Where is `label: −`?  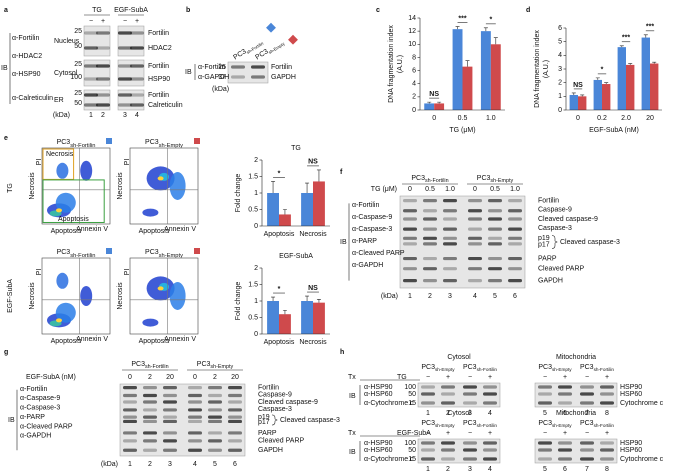 label: − is located at coordinates (470, 433).